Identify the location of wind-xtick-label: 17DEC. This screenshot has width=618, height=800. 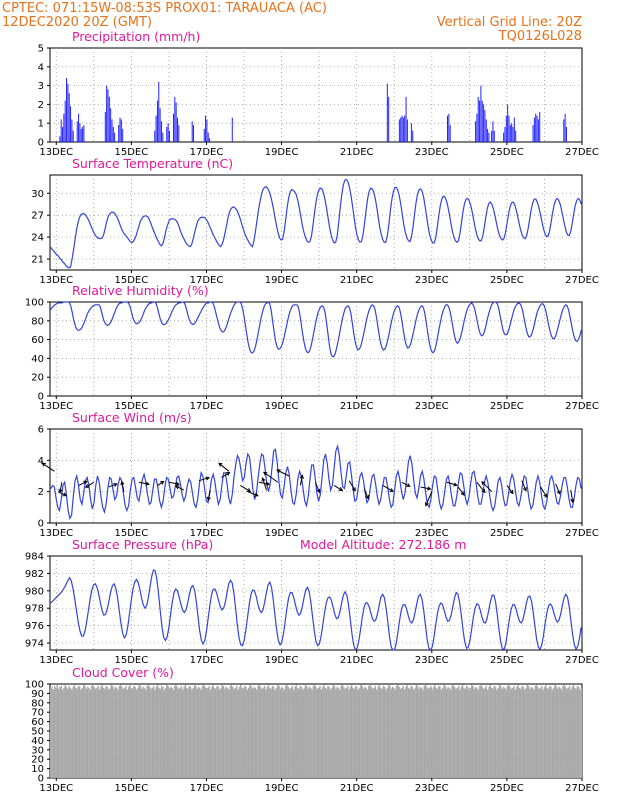
(207, 533).